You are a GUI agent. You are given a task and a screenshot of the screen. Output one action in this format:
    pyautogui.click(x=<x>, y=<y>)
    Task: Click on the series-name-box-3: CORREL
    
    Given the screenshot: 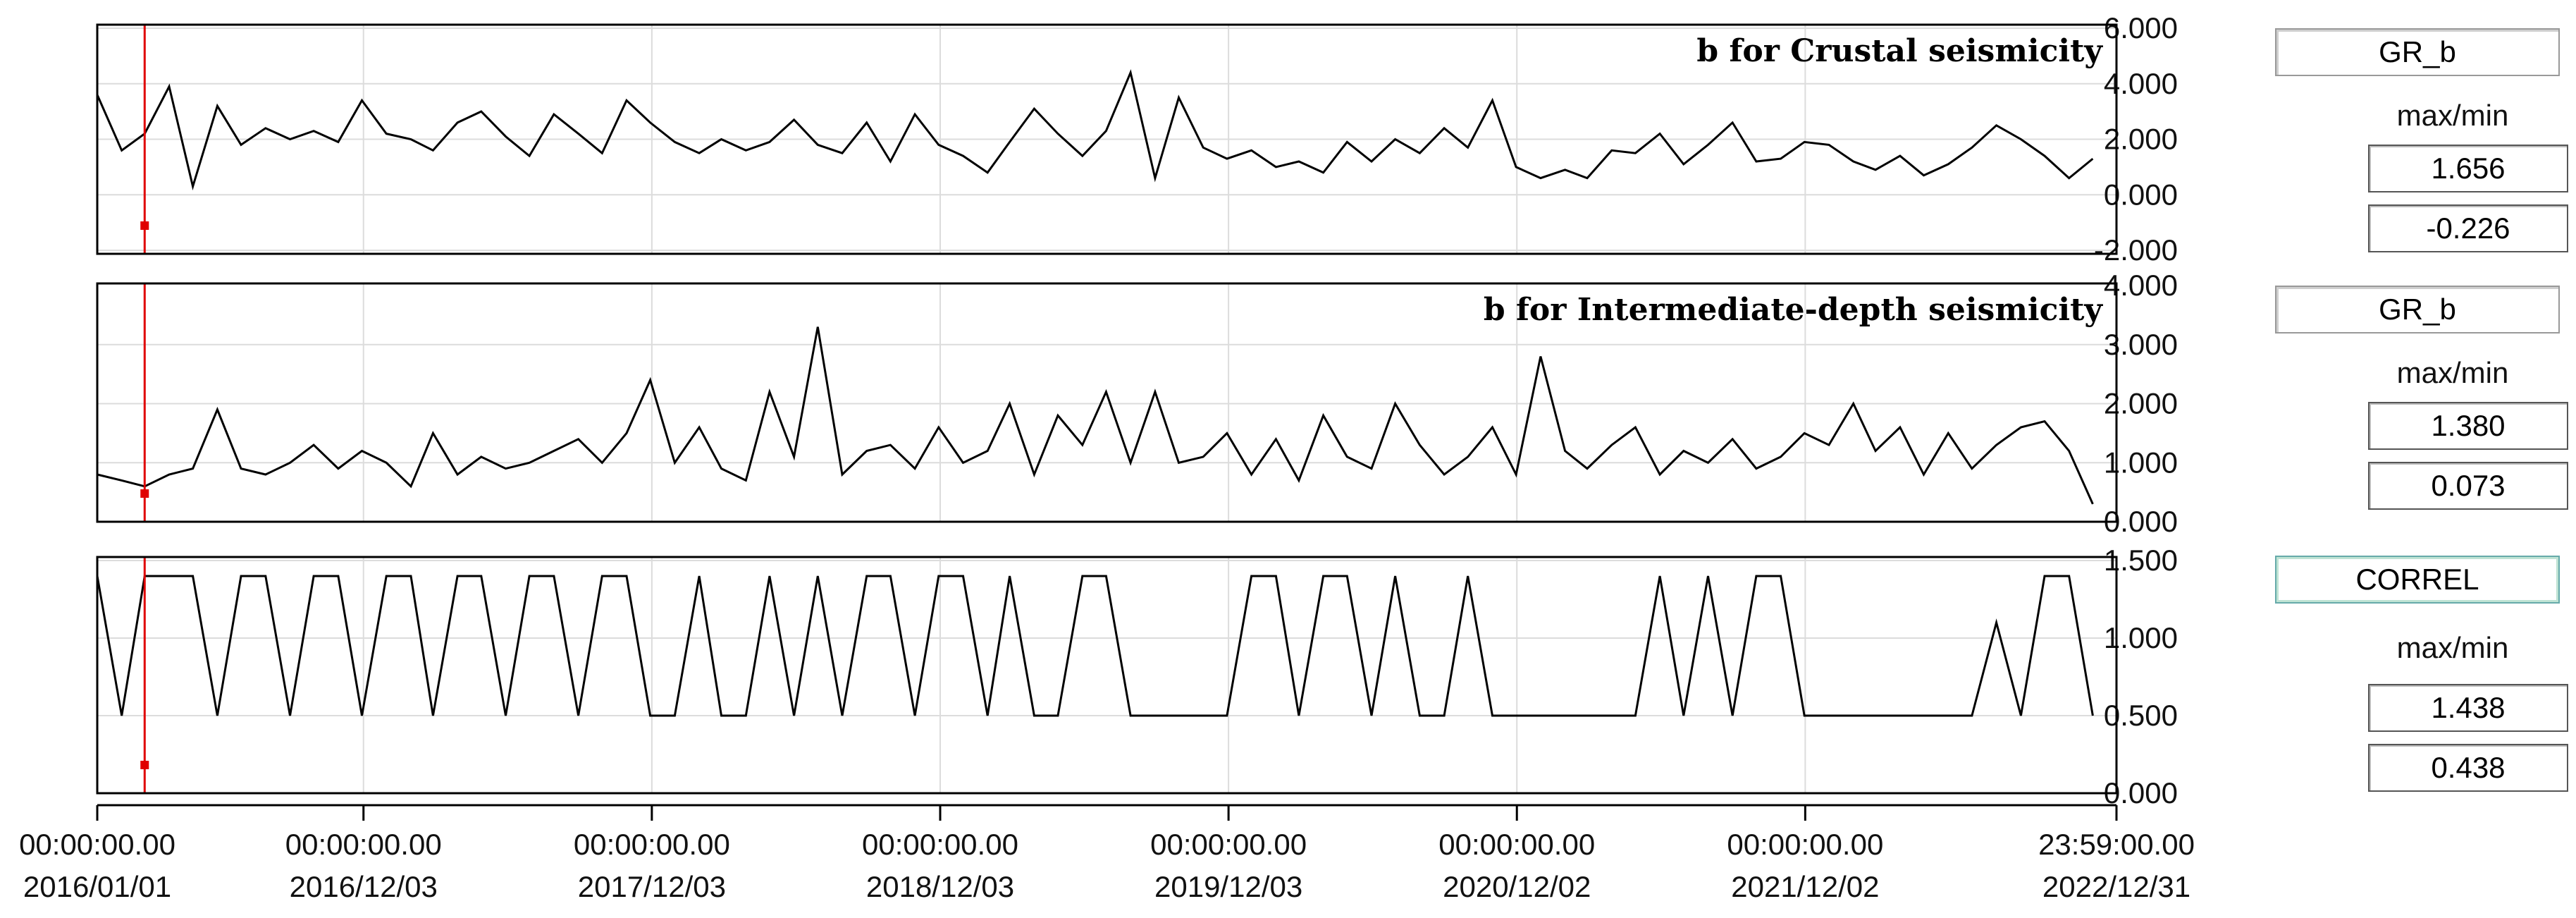 What is the action you would take?
    pyautogui.click(x=2417, y=580)
    